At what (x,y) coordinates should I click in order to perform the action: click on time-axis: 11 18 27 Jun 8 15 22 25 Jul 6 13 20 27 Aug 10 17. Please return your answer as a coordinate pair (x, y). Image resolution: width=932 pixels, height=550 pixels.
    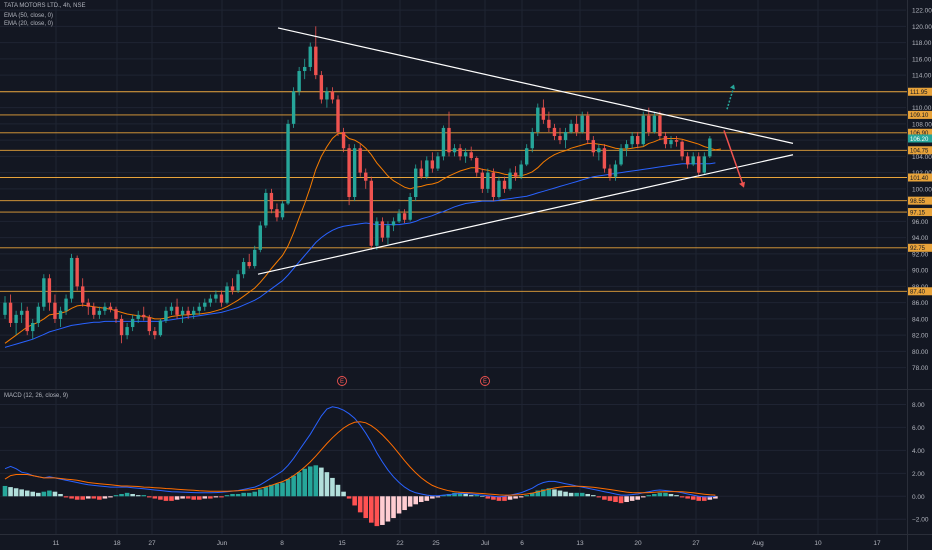
    Looking at the image, I should click on (467, 543).